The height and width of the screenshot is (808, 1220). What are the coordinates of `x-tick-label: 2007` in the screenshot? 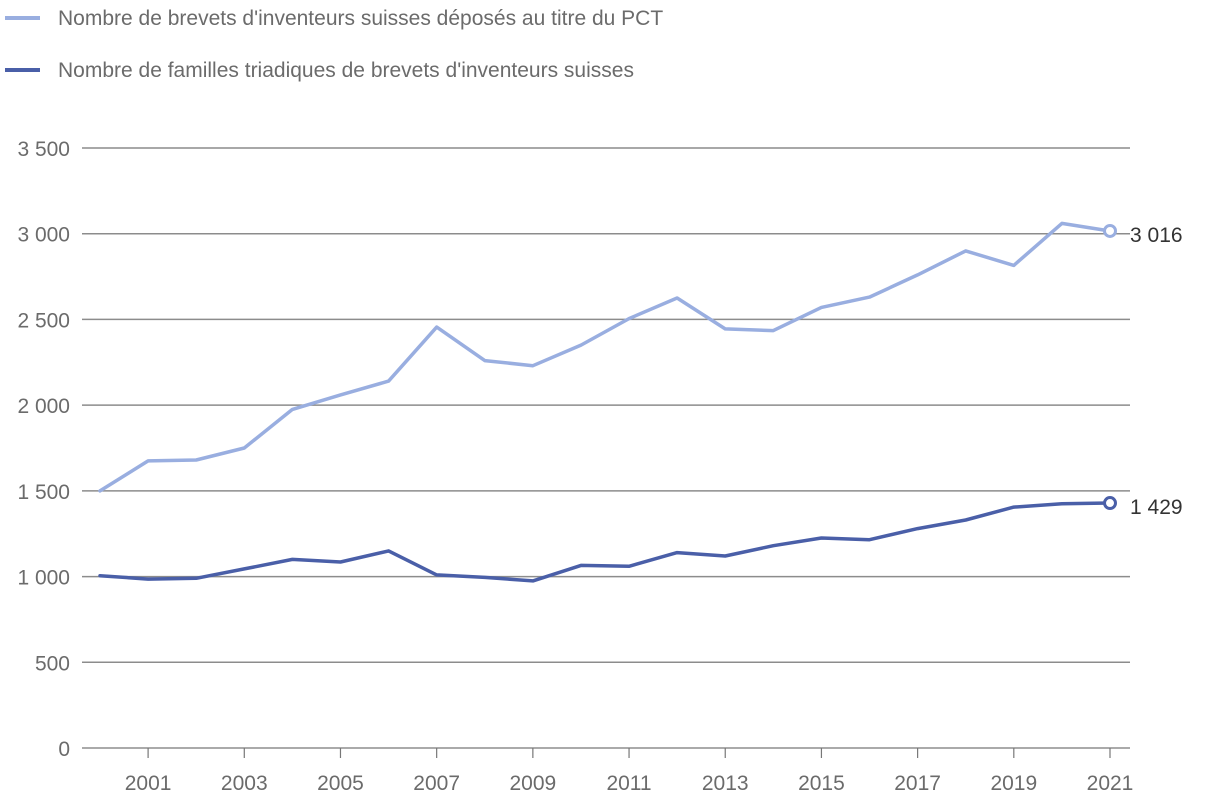 It's located at (436, 783).